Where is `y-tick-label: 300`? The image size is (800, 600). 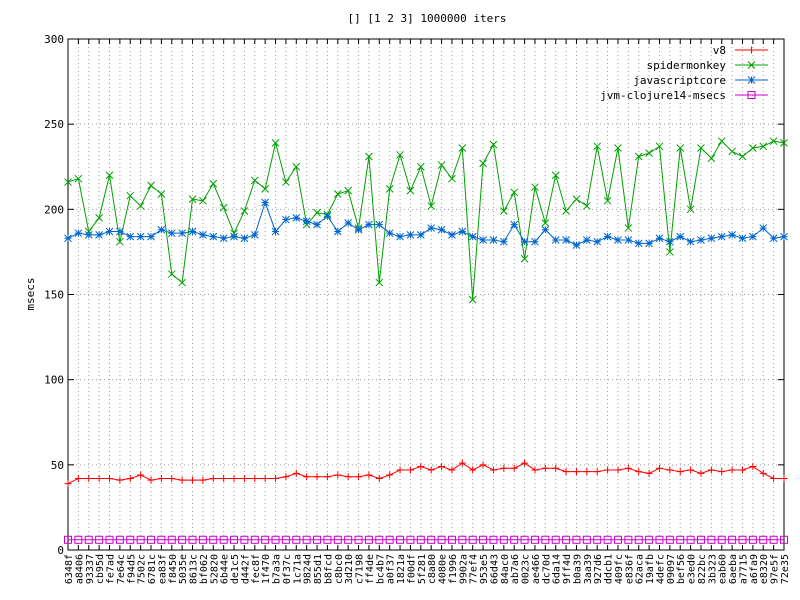
y-tick-label: 300 is located at coordinates (54, 39).